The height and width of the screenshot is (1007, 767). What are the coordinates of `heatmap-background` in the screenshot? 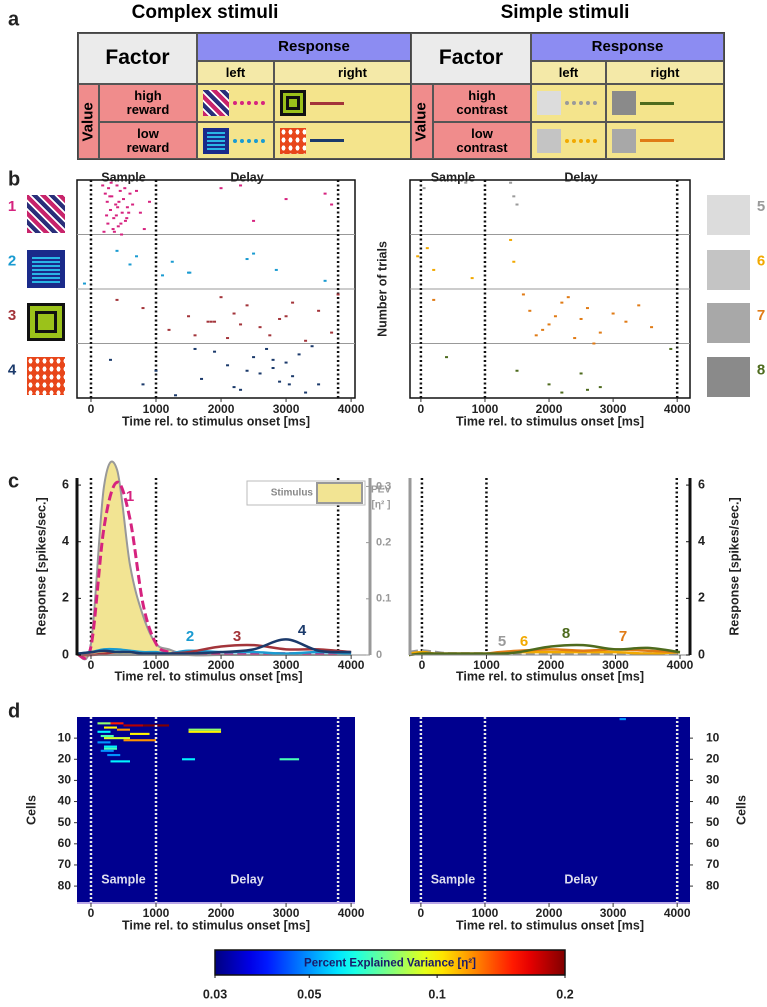 It's located at (216, 810).